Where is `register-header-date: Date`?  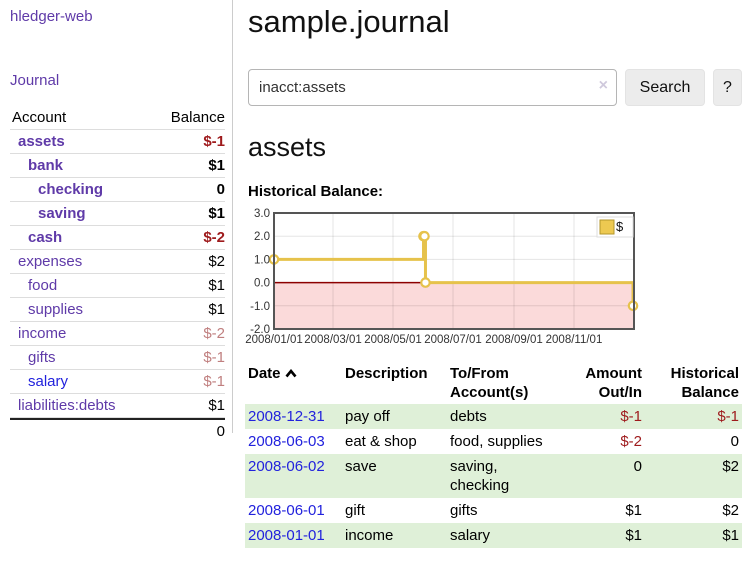 register-header-date: Date is located at coordinates (293, 383).